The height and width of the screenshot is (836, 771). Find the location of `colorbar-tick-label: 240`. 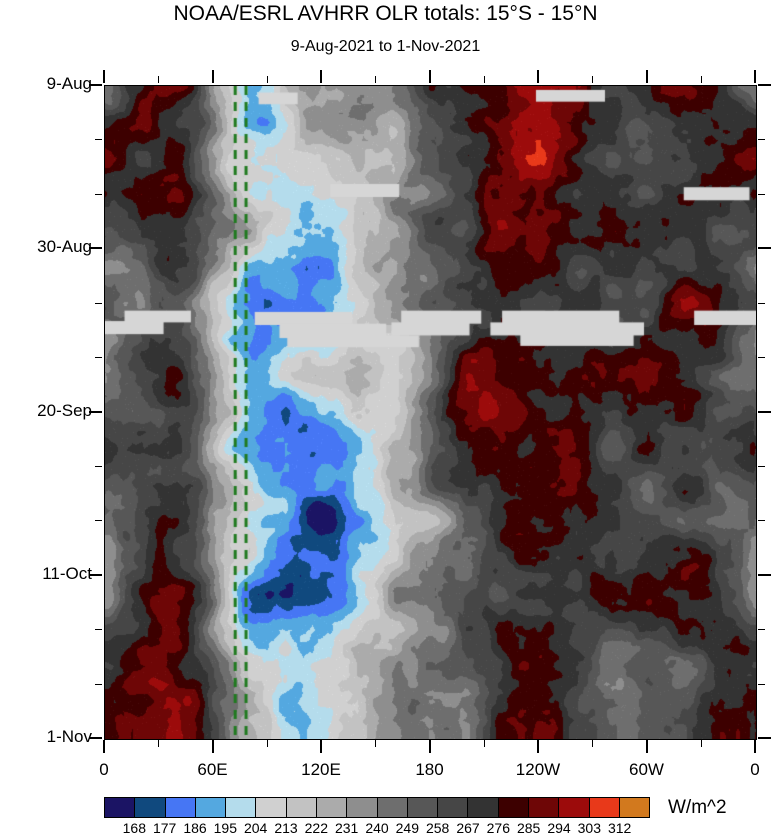

colorbar-tick-label: 240 is located at coordinates (377, 828).